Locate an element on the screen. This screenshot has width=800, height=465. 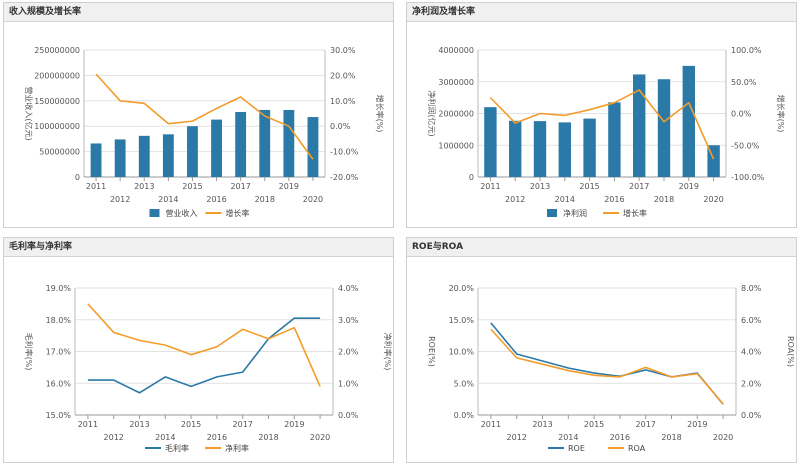
right-axis-tick-label: 10.0% is located at coordinates (343, 101).